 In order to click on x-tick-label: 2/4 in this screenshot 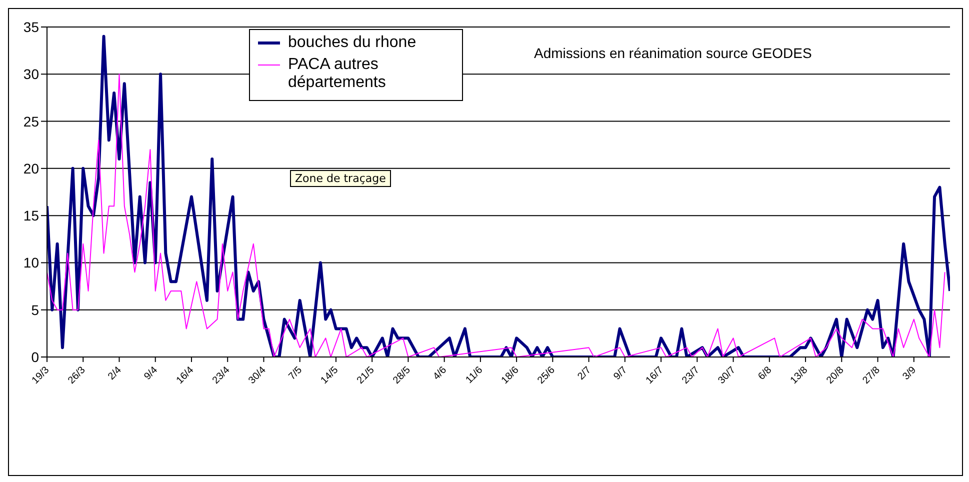, I will do `click(115, 373)`.